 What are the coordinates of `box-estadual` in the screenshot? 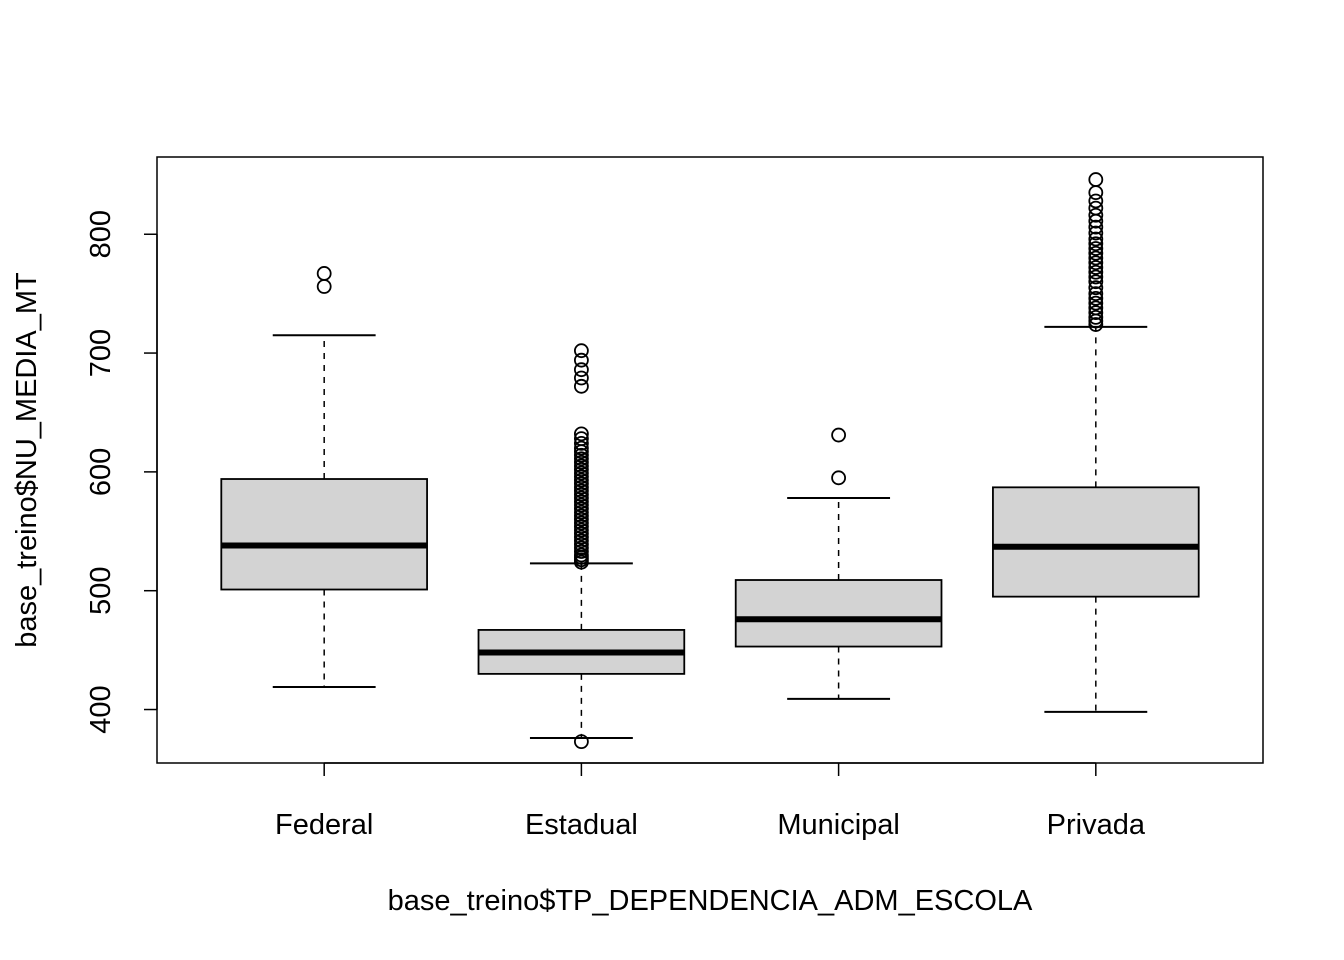 It's located at (581, 546).